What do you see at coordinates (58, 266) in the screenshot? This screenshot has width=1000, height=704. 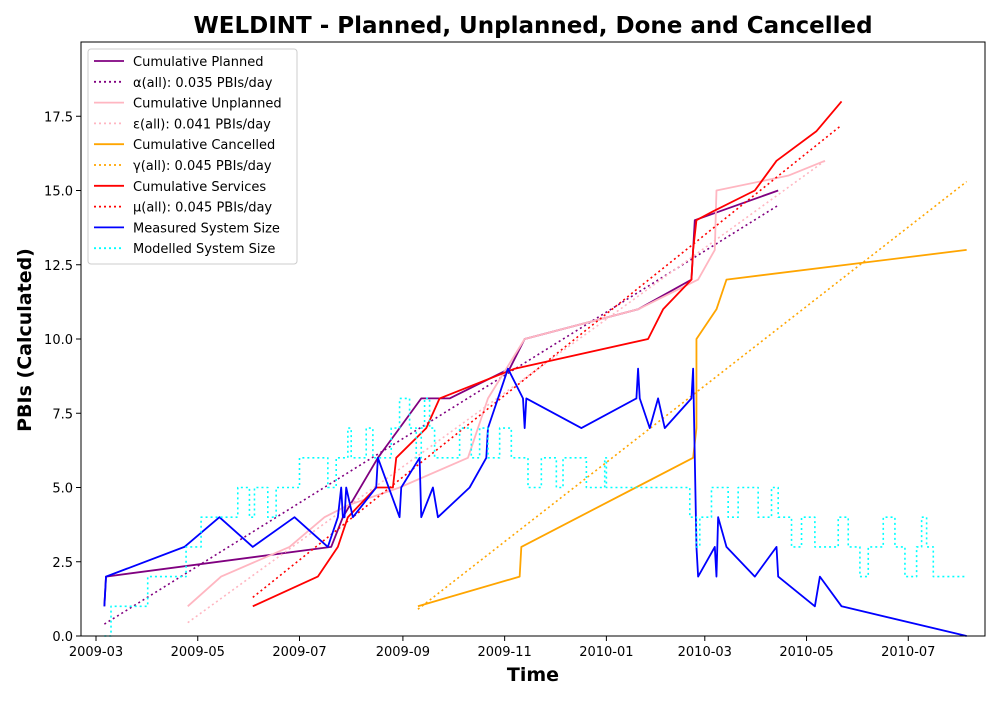 I see `y-tick-label: 12.5` at bounding box center [58, 266].